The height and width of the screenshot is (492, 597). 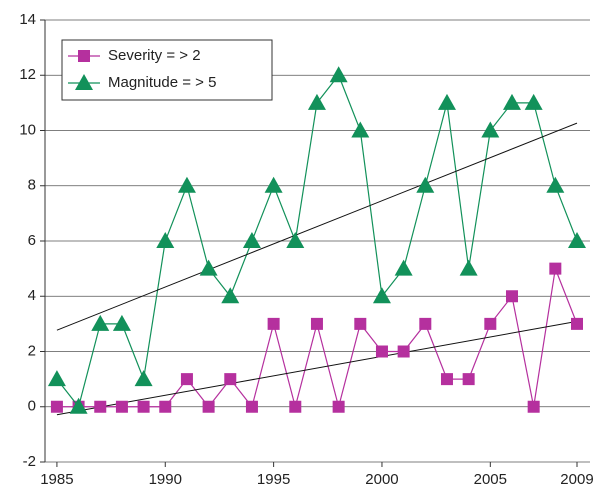 What do you see at coordinates (29, 461) in the screenshot?
I see `y-tick-label: -2` at bounding box center [29, 461].